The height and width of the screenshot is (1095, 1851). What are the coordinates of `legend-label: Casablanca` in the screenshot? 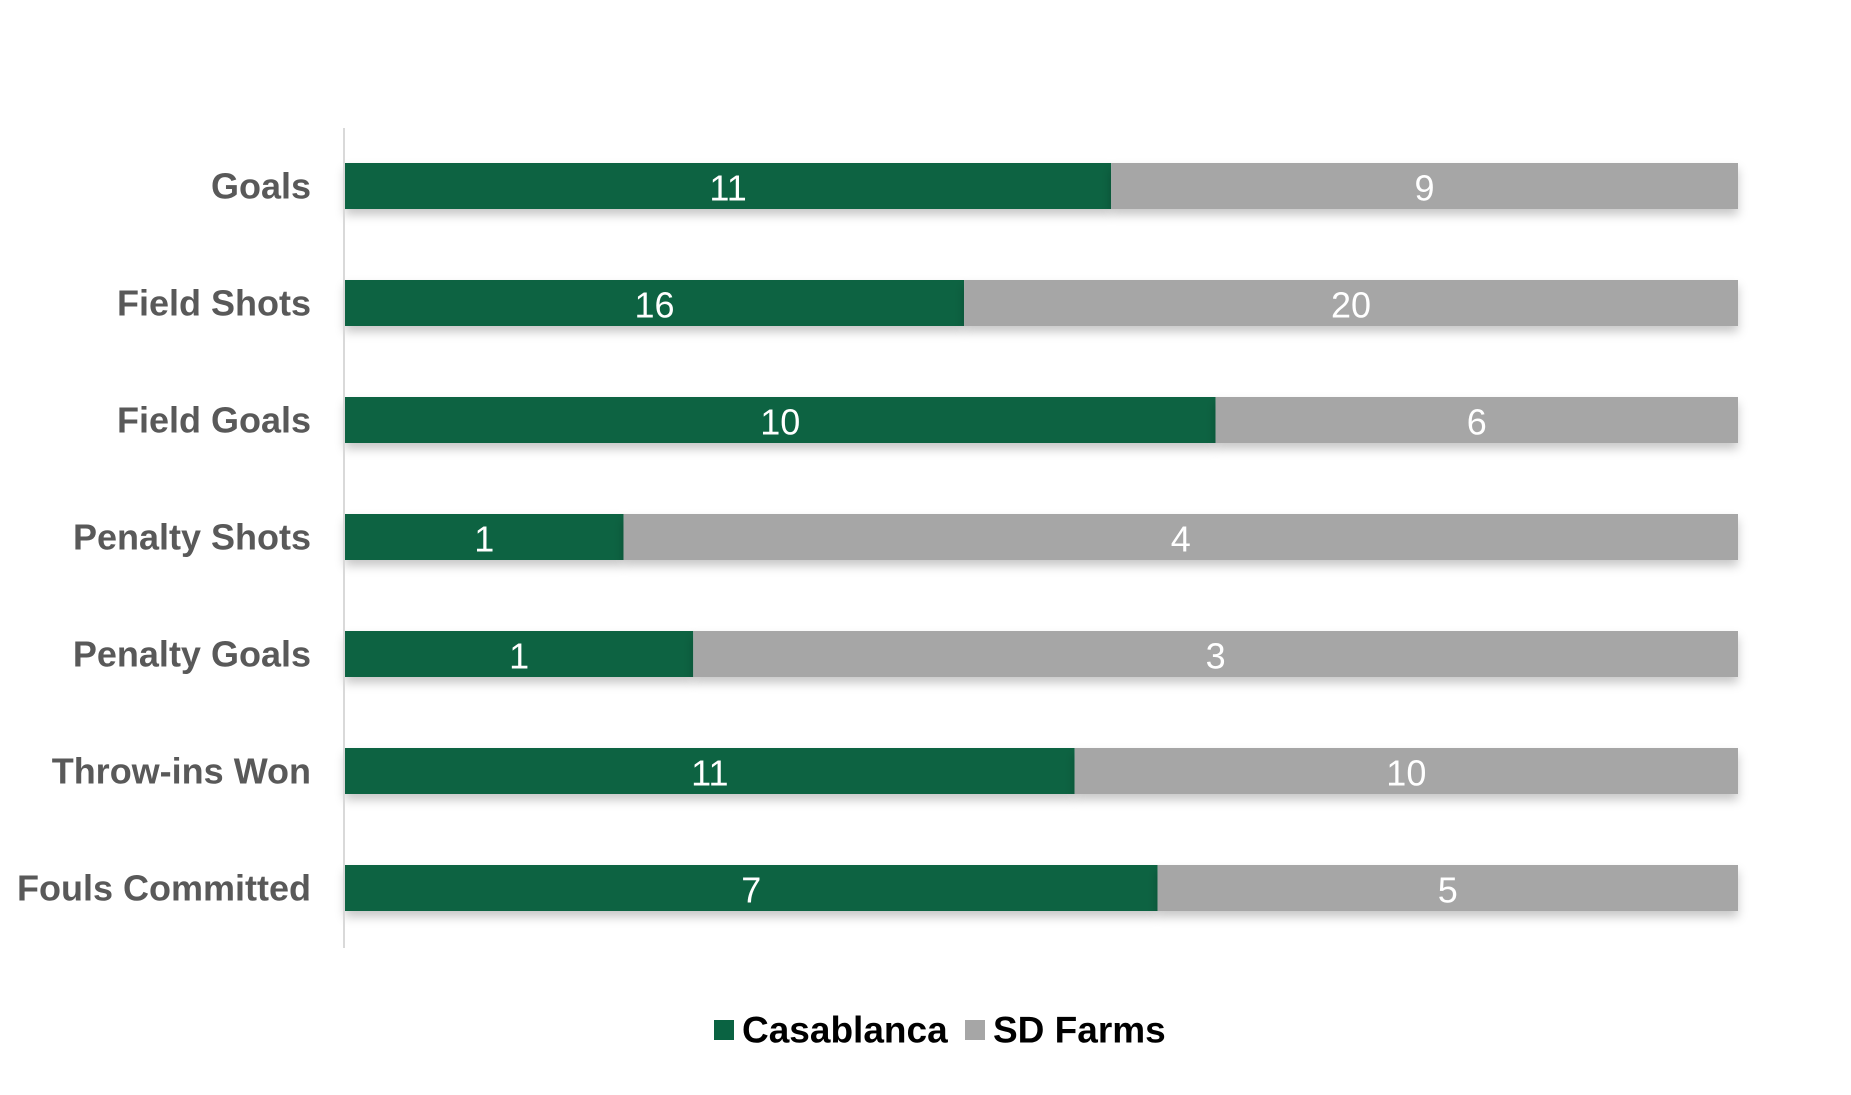 It's located at (845, 1030).